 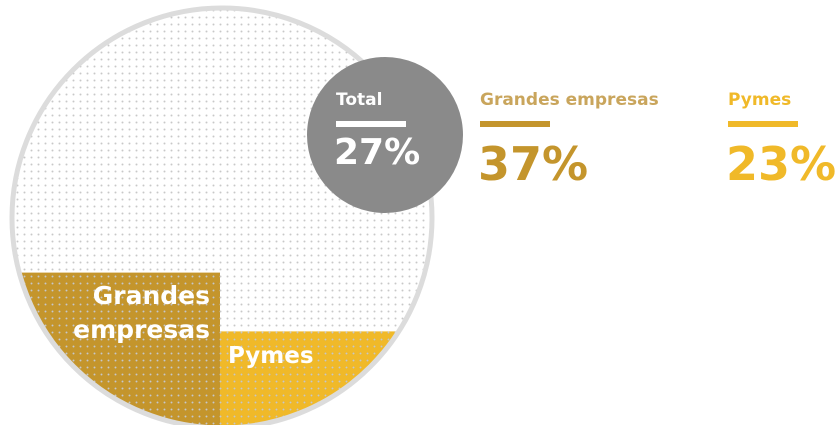 I want to click on legend-value: 37%, so click(x=533, y=164).